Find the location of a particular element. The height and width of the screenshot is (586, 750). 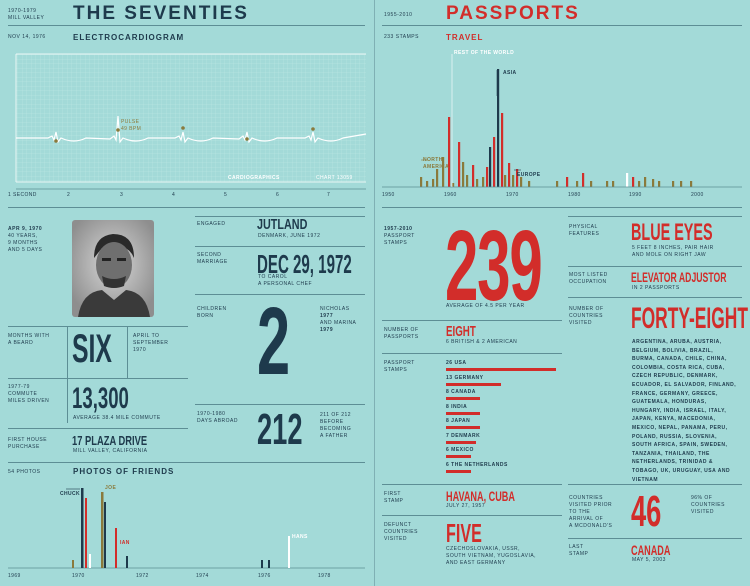

friend-name: IAN is located at coordinates (125, 543).